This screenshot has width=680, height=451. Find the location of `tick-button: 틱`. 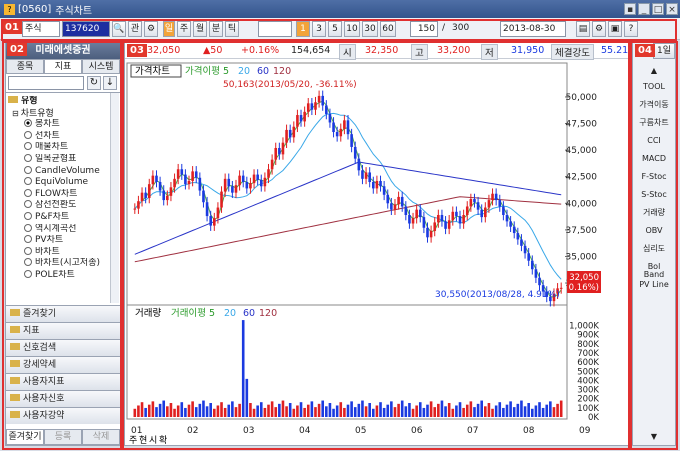

tick-button: 틱 is located at coordinates (232, 29).